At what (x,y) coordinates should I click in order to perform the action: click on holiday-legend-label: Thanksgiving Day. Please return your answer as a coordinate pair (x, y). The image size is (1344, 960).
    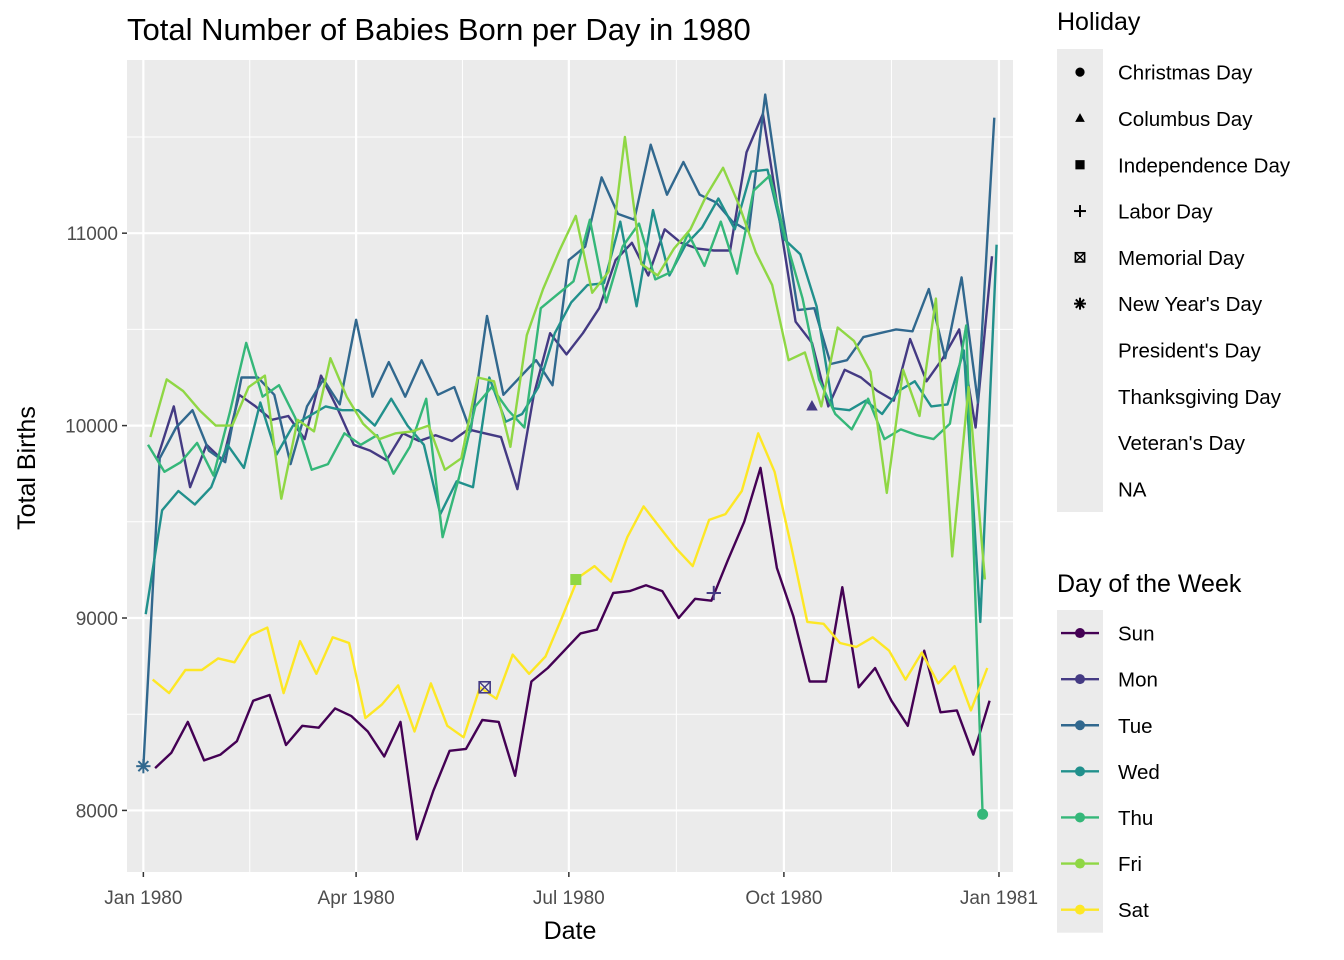
    Looking at the image, I should click on (1200, 397).